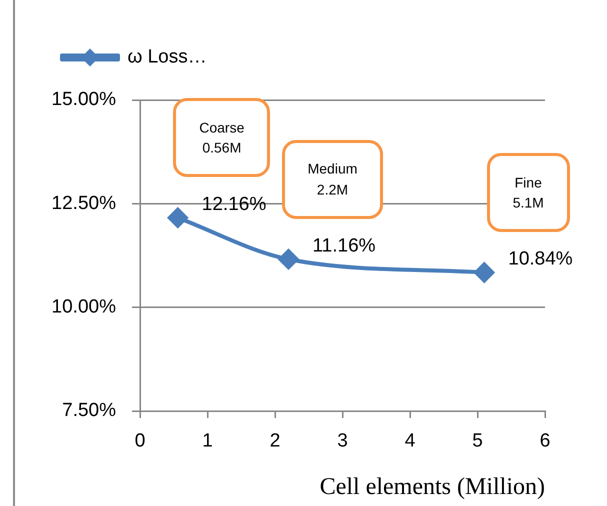 Image resolution: width=607 pixels, height=506 pixels. Describe the element at coordinates (84, 203) in the screenshot. I see `y-tick-label: 12.50%` at that location.